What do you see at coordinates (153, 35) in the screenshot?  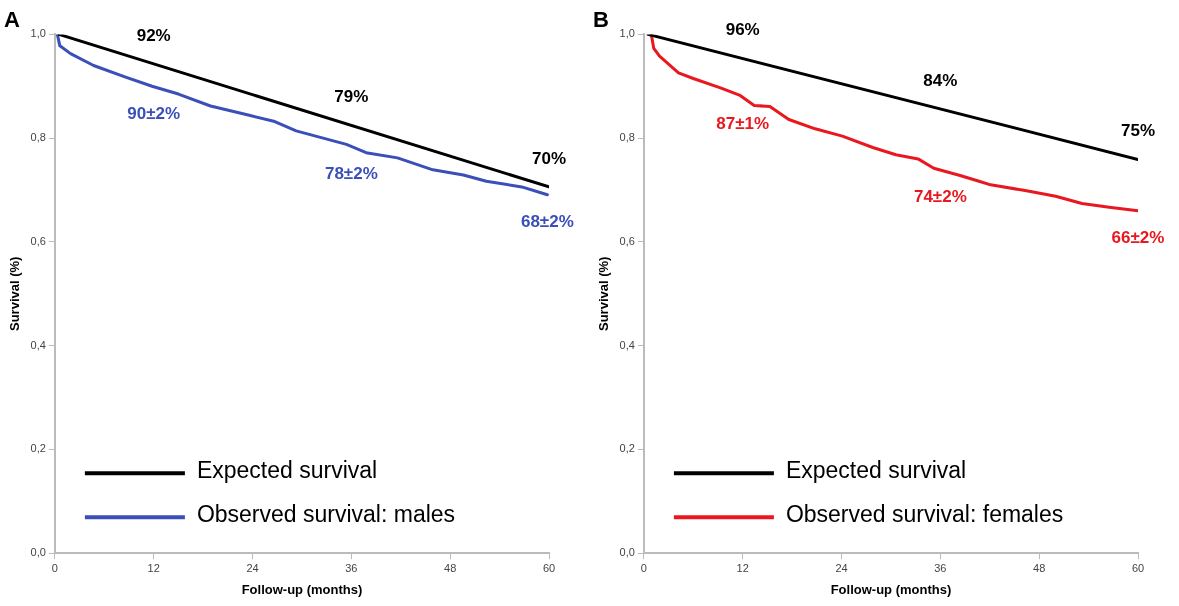 I see `annotation: 92%` at bounding box center [153, 35].